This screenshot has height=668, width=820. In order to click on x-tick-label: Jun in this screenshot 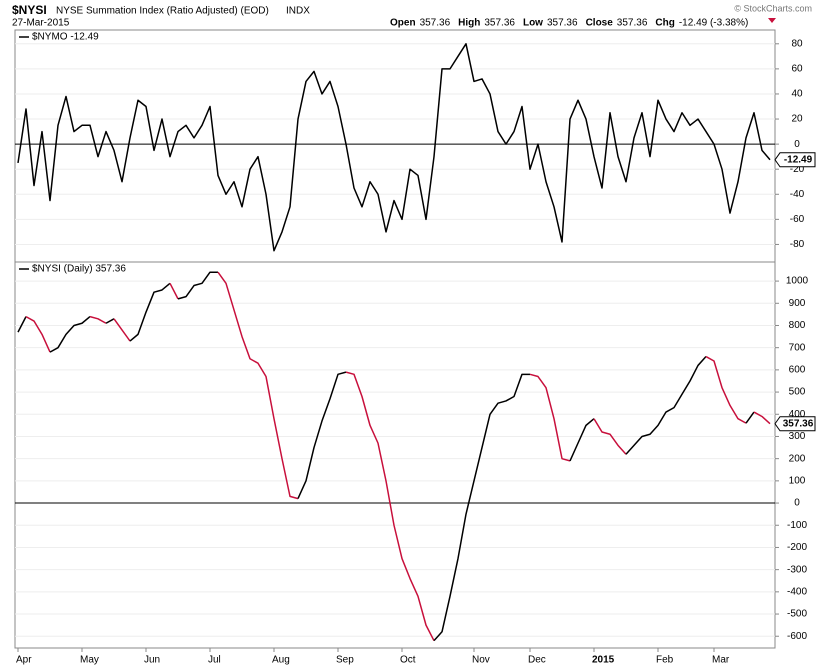, I will do `click(152, 660)`.